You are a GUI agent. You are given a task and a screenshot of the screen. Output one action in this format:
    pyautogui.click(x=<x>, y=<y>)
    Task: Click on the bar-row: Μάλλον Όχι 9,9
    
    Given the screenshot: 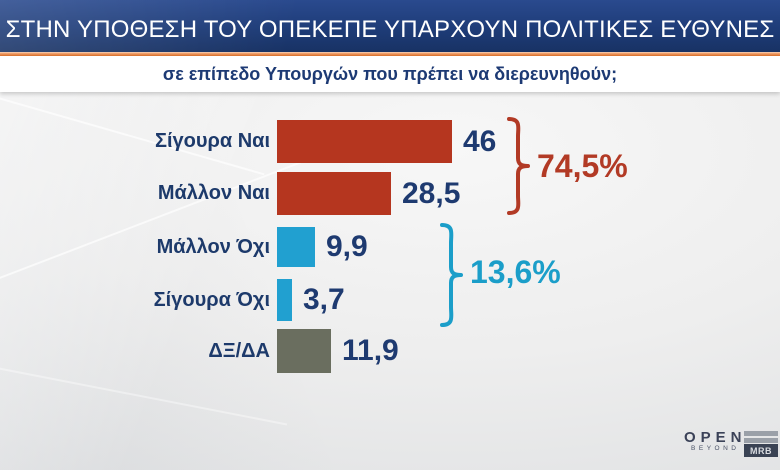 What is the action you would take?
    pyautogui.click(x=184, y=247)
    